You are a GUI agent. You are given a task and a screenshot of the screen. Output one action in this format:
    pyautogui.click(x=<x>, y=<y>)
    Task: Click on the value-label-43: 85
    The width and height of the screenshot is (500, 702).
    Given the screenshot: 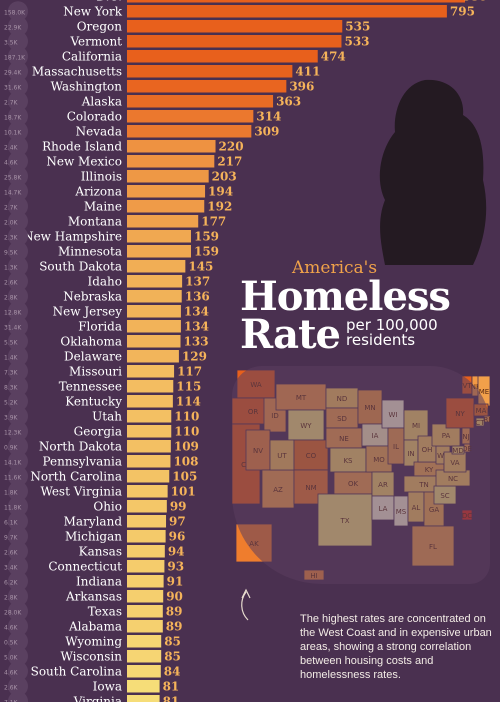 What is the action you would take?
    pyautogui.click(x=172, y=641)
    